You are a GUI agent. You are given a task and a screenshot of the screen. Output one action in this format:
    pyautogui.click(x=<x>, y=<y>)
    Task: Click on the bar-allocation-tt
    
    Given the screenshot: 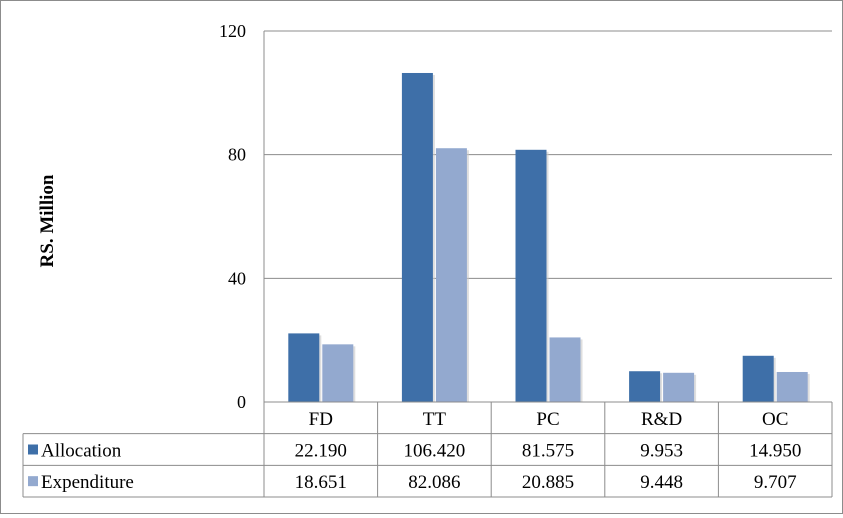 What is the action you would take?
    pyautogui.click(x=417, y=237)
    